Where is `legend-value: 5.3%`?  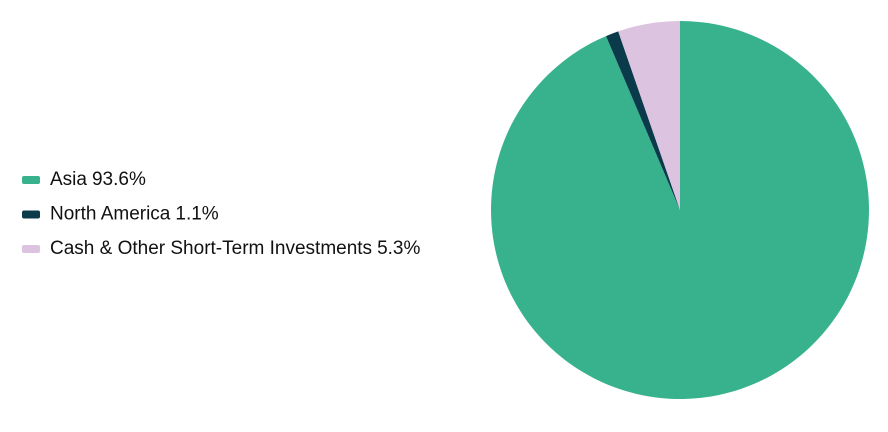 legend-value: 5.3% is located at coordinates (398, 248).